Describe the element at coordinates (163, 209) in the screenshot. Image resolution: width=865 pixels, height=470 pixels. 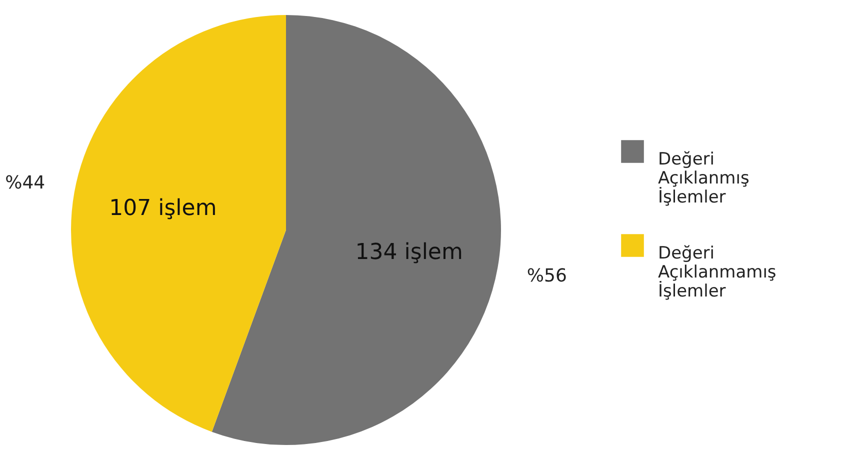
I see `data-label: 107 işlem` at that location.